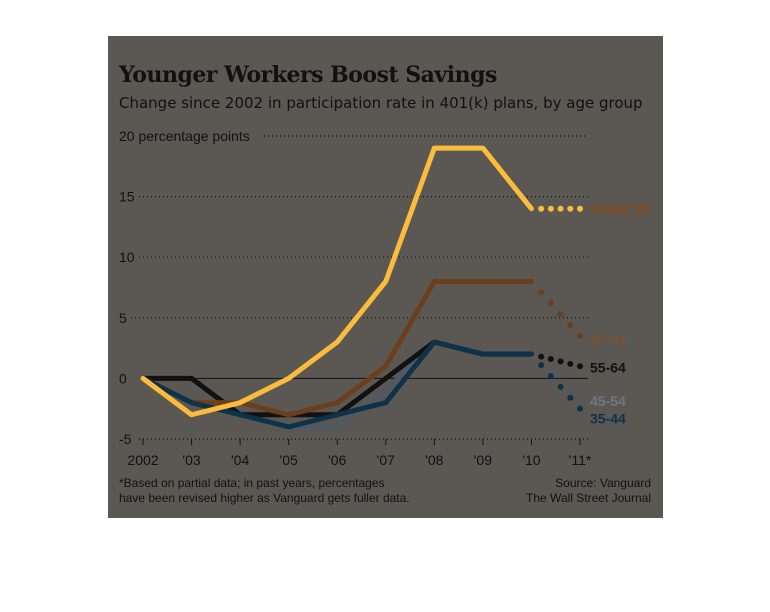 This screenshot has width=770, height=612. Describe the element at coordinates (127, 197) in the screenshot. I see `y-tick-label: 15` at that location.